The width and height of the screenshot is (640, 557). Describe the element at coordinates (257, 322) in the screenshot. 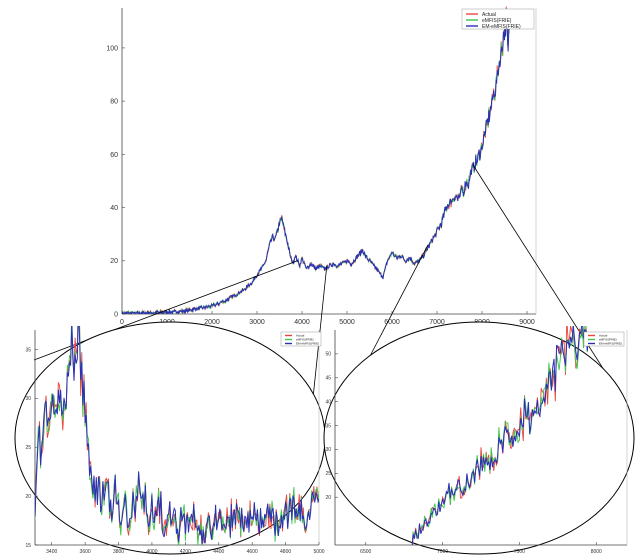

I see `x-tick-label: 3000` at that location.